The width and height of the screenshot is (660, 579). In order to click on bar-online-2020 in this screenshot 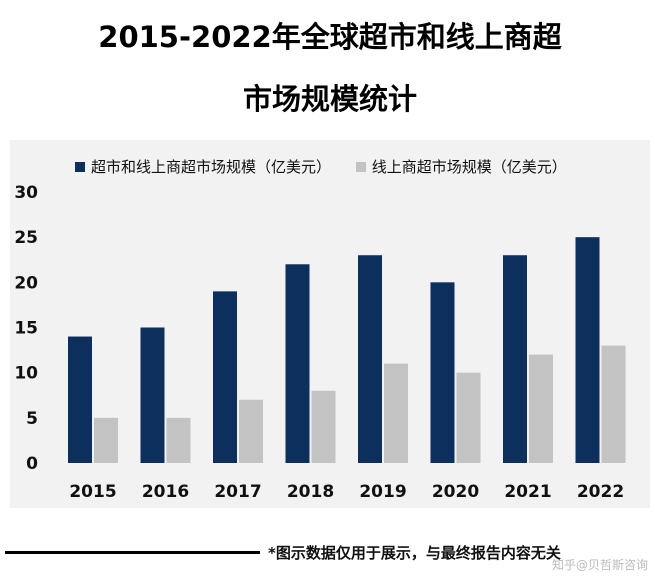, I will do `click(468, 417)`.